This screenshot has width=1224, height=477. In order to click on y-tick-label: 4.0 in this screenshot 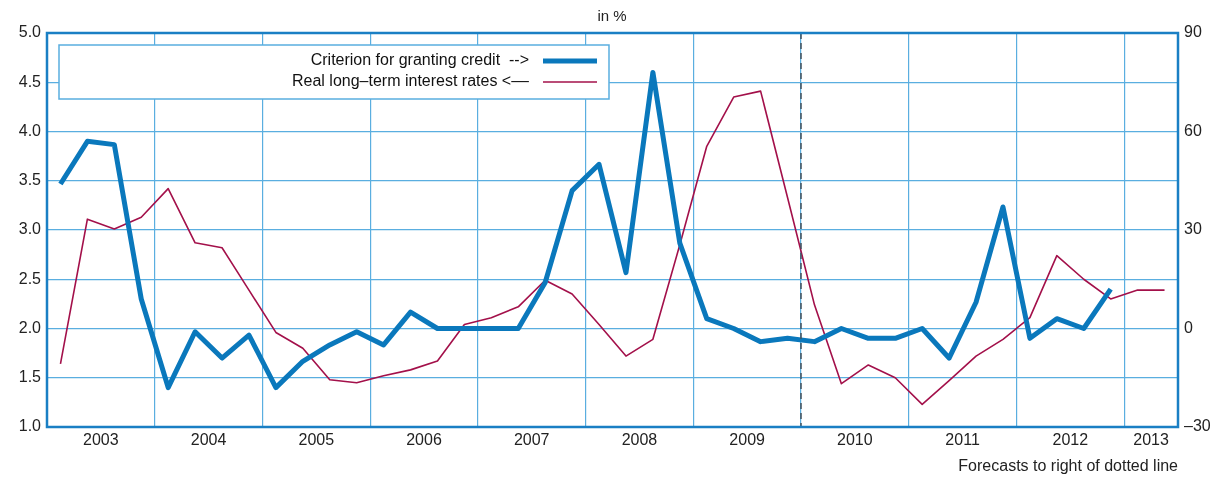, I will do `click(30, 130)`.